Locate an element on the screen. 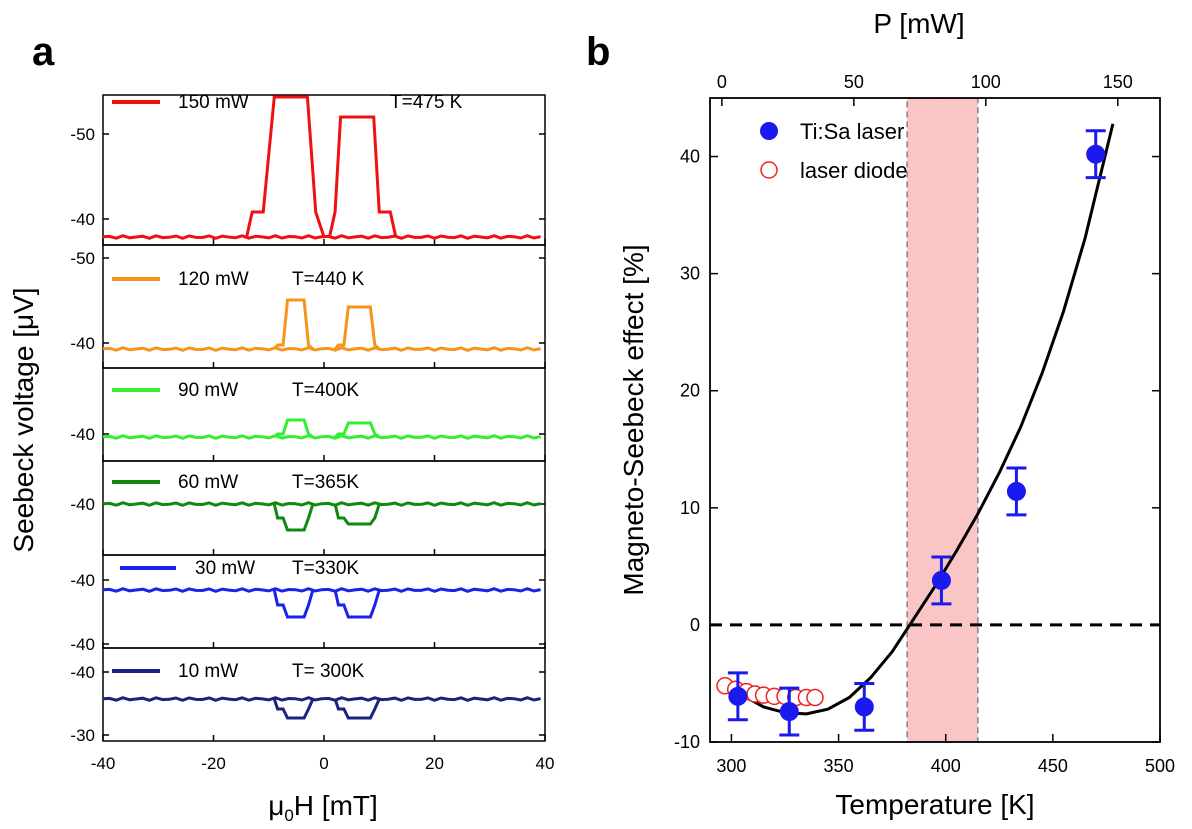  panel-b-ylabel: Magneto-Seebeck effect [%] is located at coordinates (633, 419).